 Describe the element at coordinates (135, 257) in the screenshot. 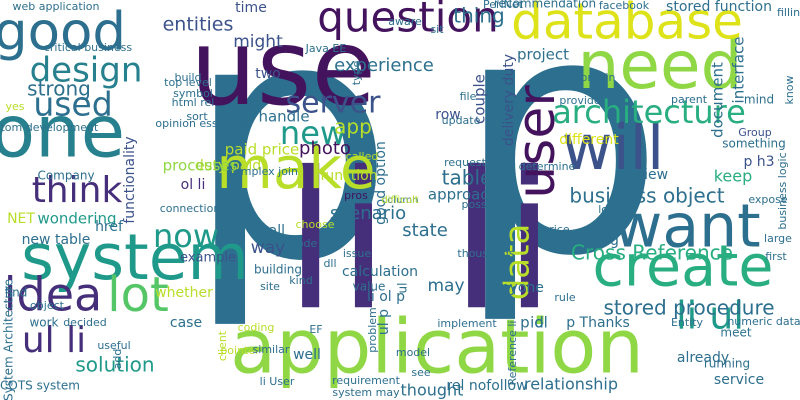

I see `word-system: system` at that location.